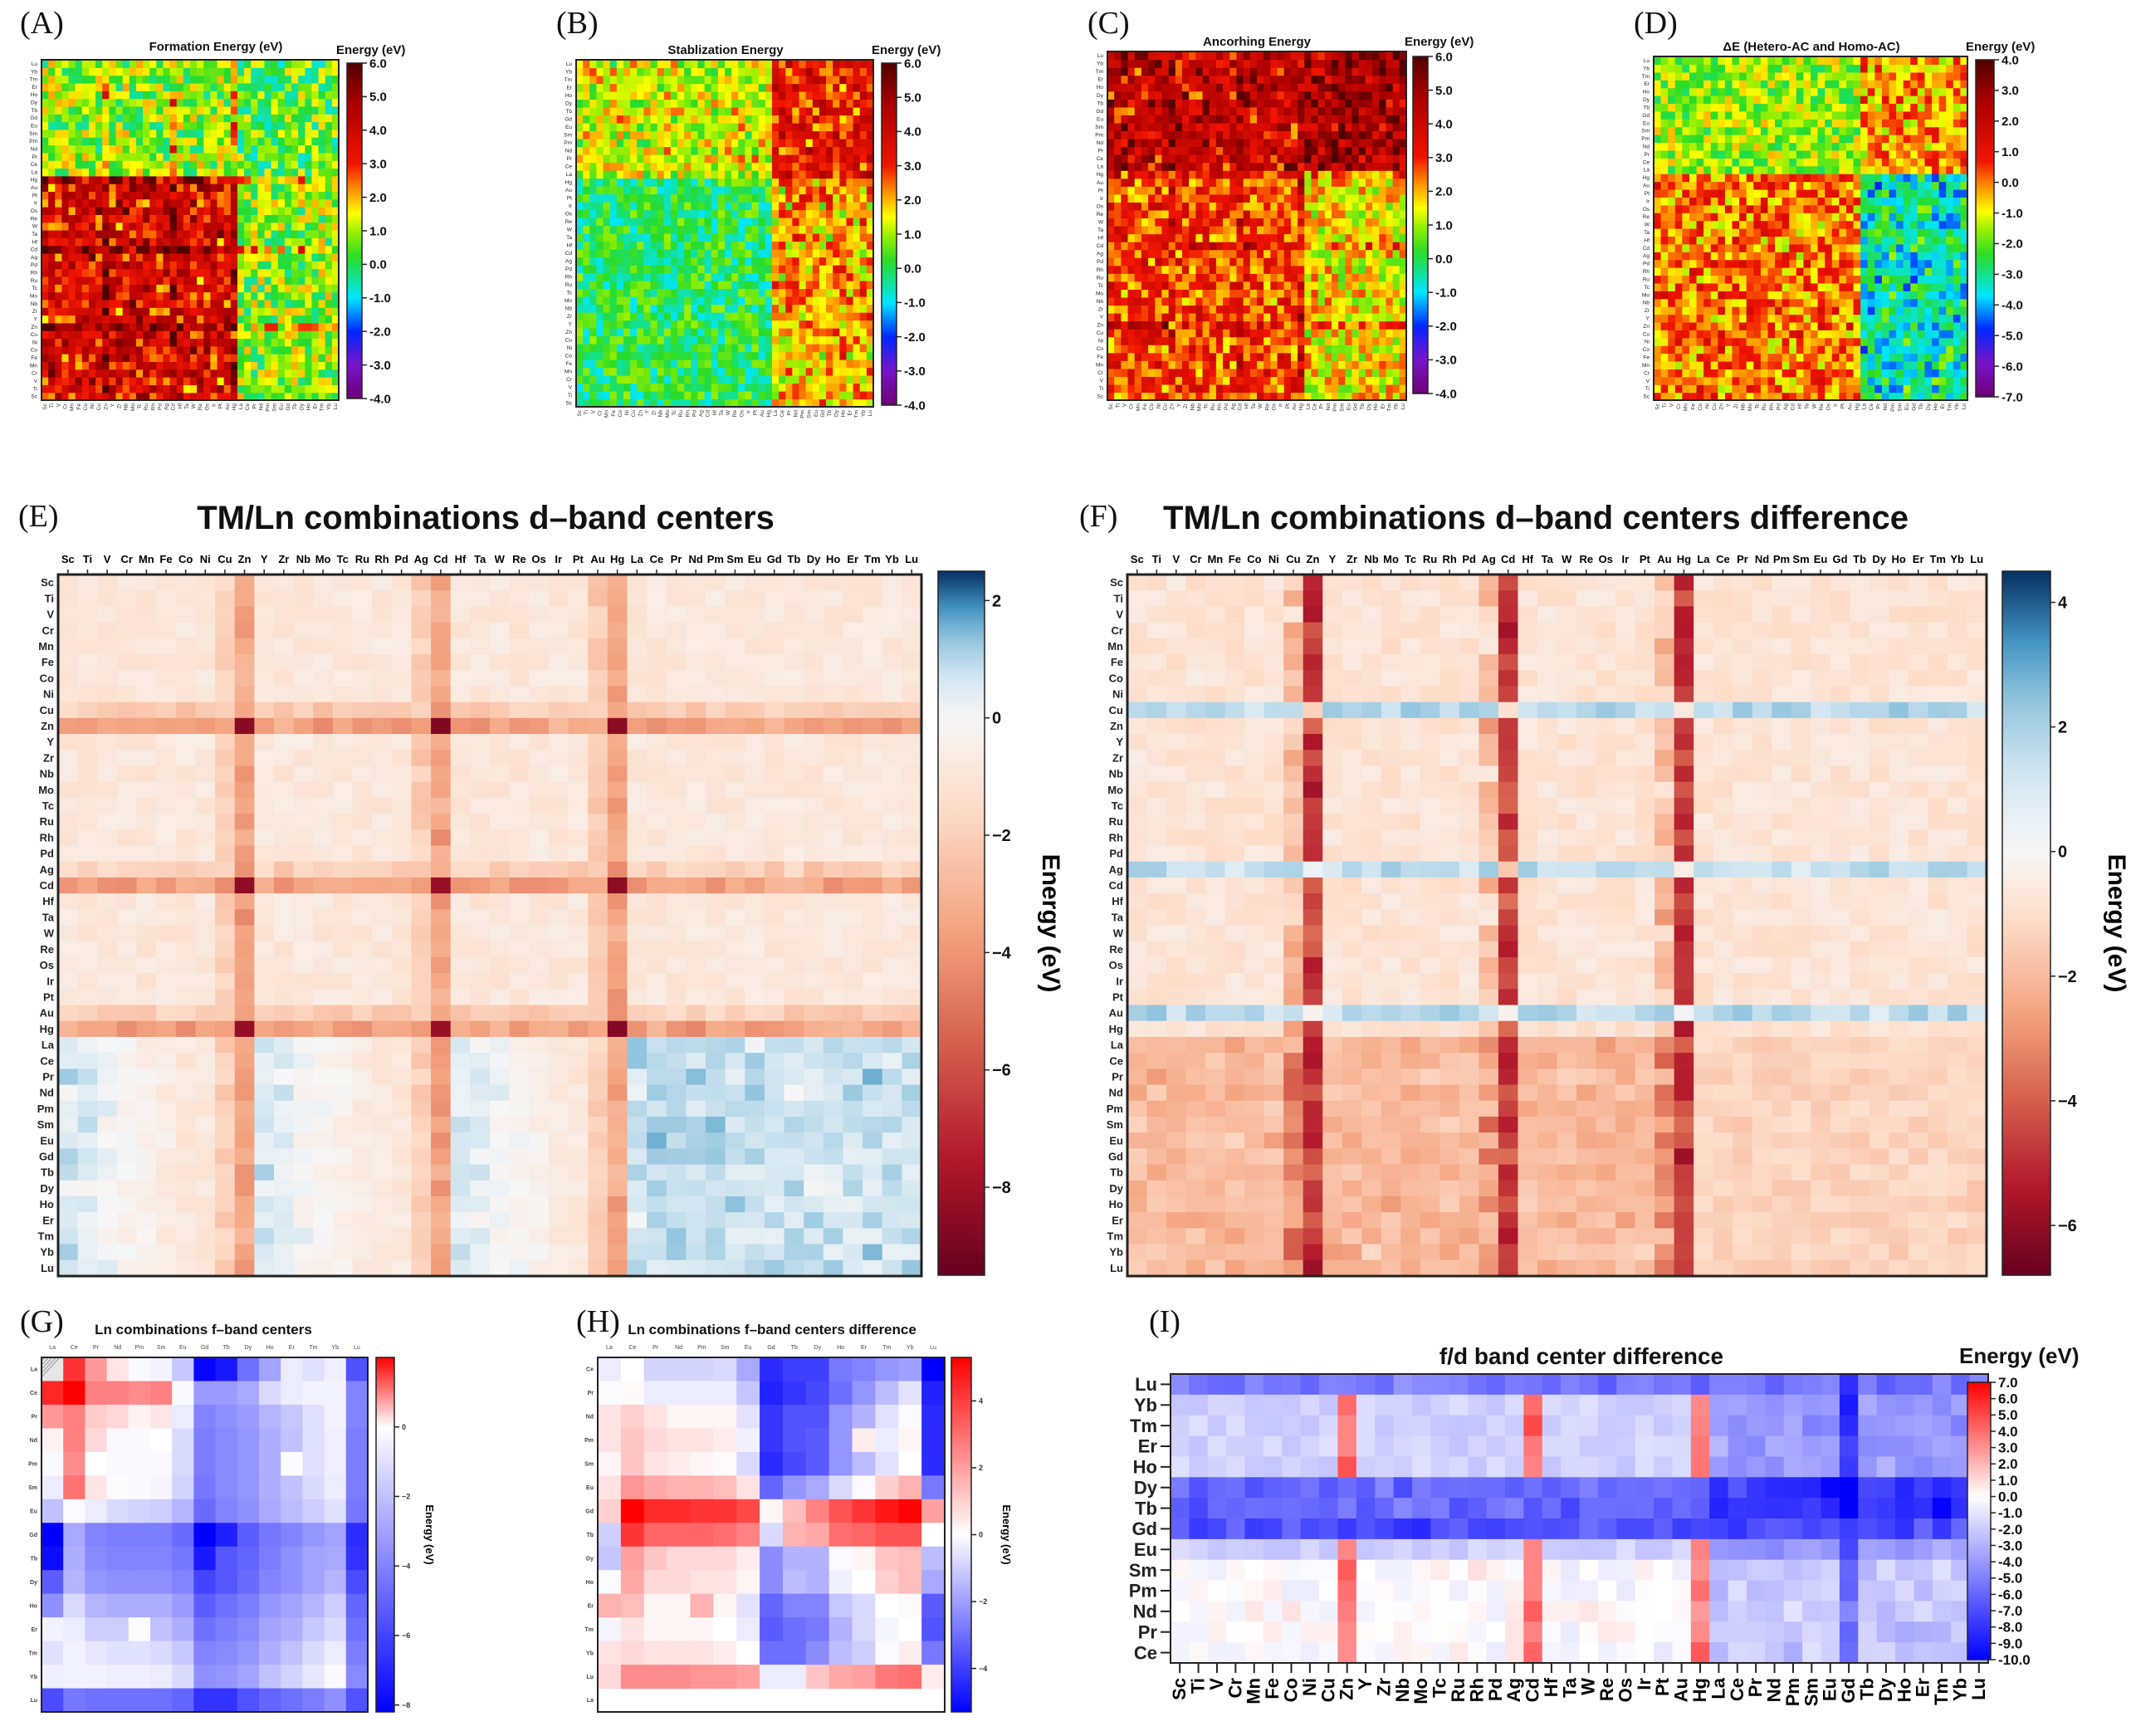 This screenshot has height=1736, width=2131. Describe the element at coordinates (913, 132) in the screenshot. I see `colorbar-tick-label: 4.0` at that location.